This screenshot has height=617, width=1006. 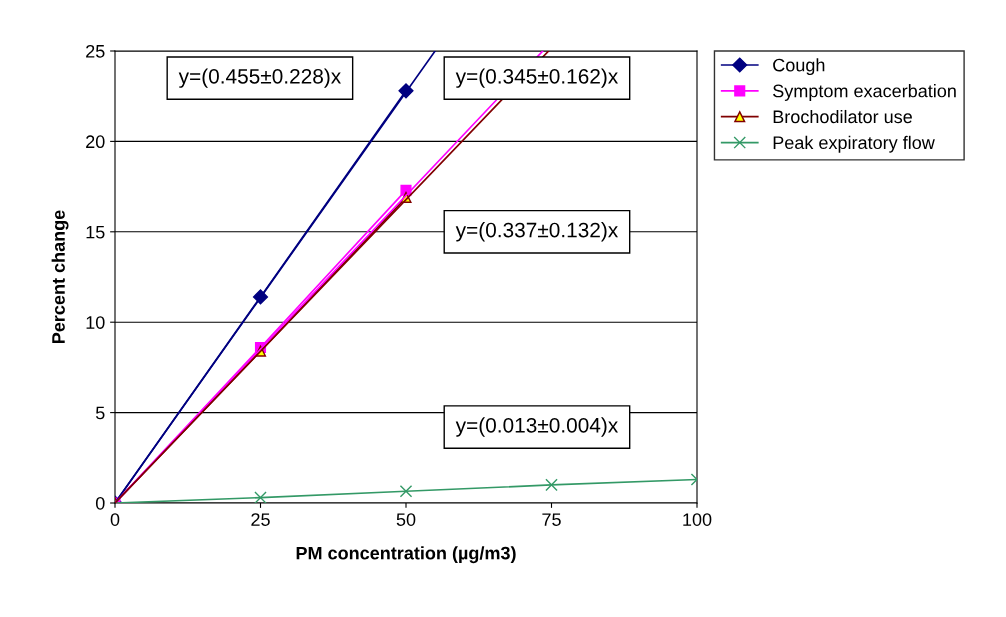 What do you see at coordinates (259, 78) in the screenshot?
I see `annotation: y=(0.455±0.228)x` at bounding box center [259, 78].